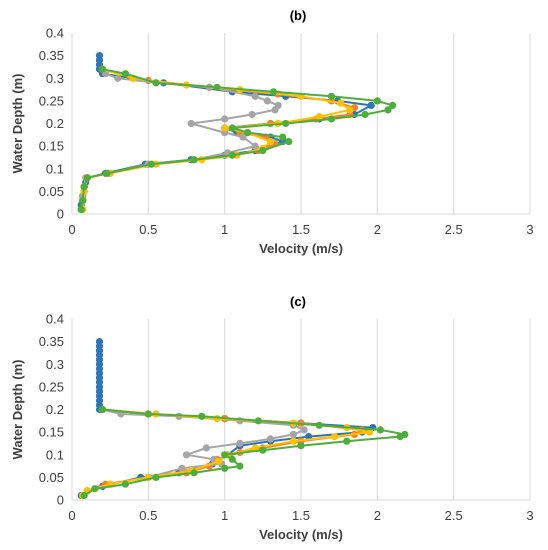 The width and height of the screenshot is (548, 550). Describe the element at coordinates (224, 515) in the screenshot. I see `x-tick-label: 1` at that location.